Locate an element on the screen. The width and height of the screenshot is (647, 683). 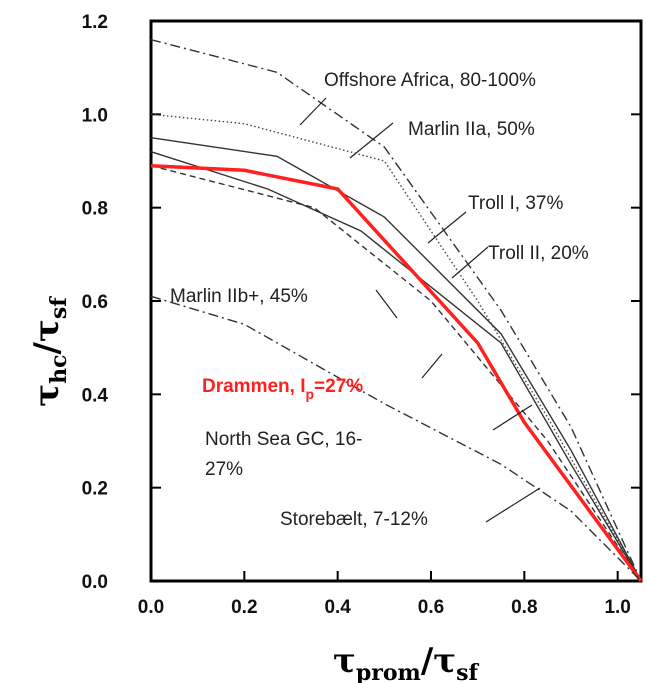
x-tick-label: 0.2 is located at coordinates (244, 607).